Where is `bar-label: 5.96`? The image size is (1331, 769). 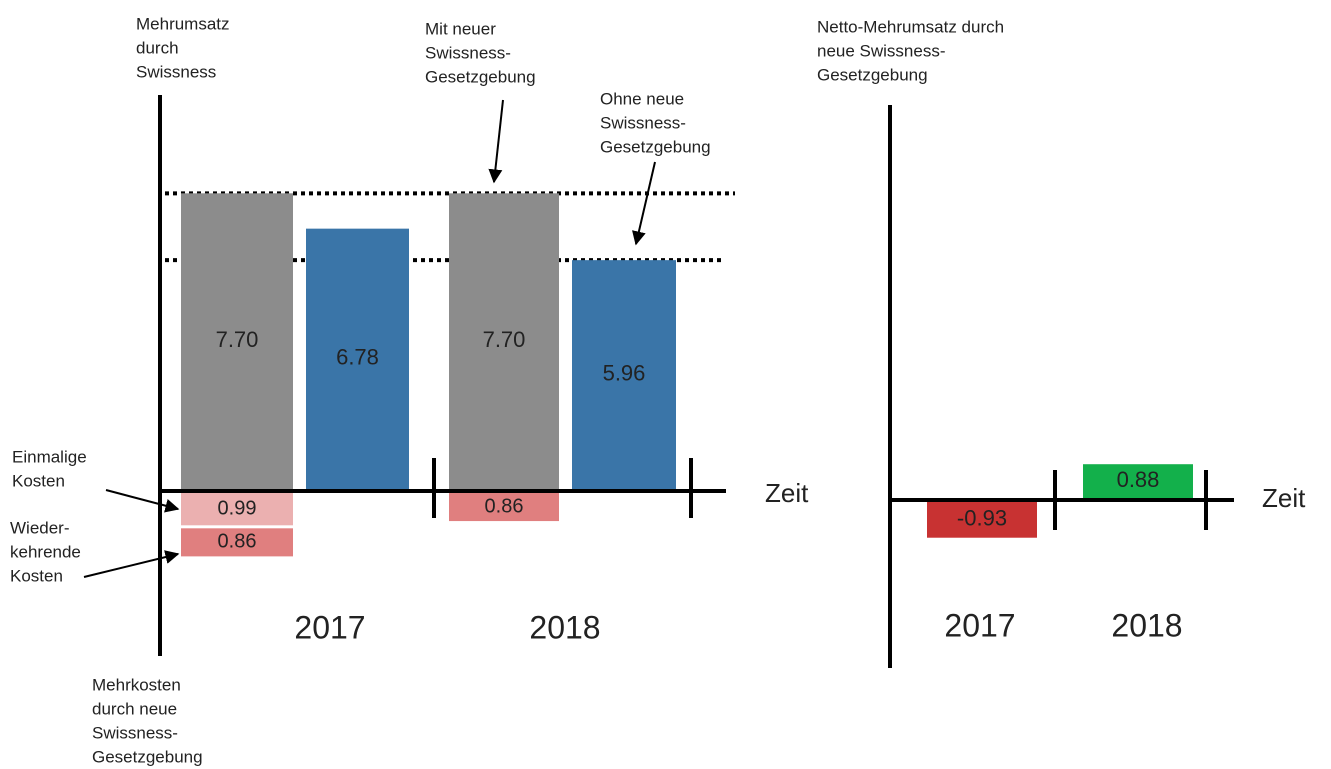 bar-label: 5.96 is located at coordinates (624, 372).